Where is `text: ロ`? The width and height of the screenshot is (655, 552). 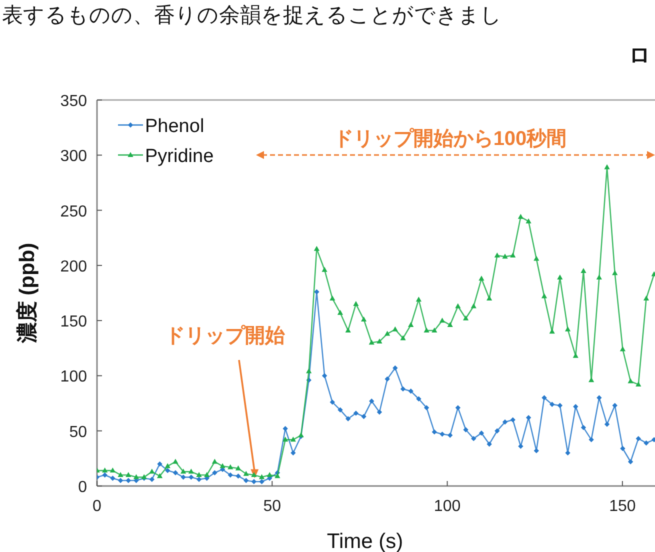
text: ロ is located at coordinates (640, 55).